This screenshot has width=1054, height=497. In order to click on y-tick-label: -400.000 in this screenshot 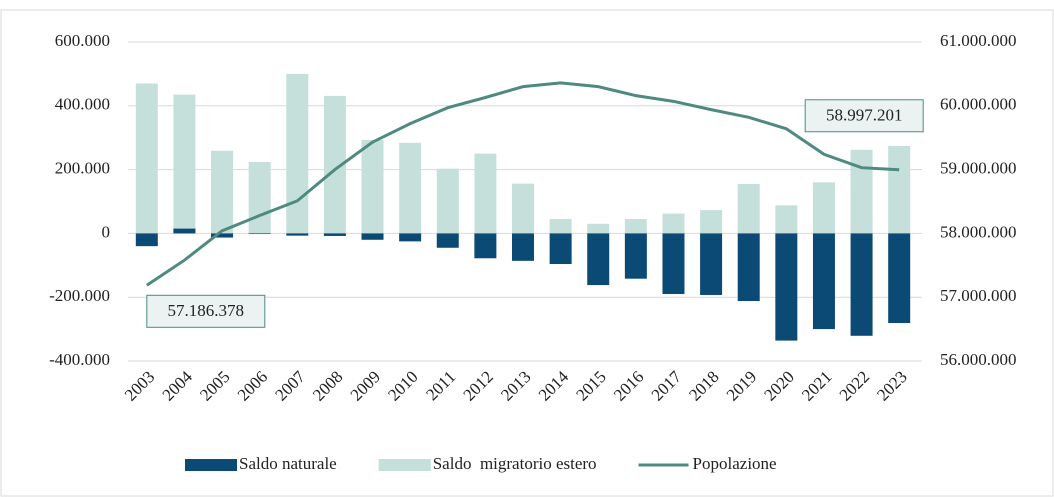, I will do `click(79, 359)`.